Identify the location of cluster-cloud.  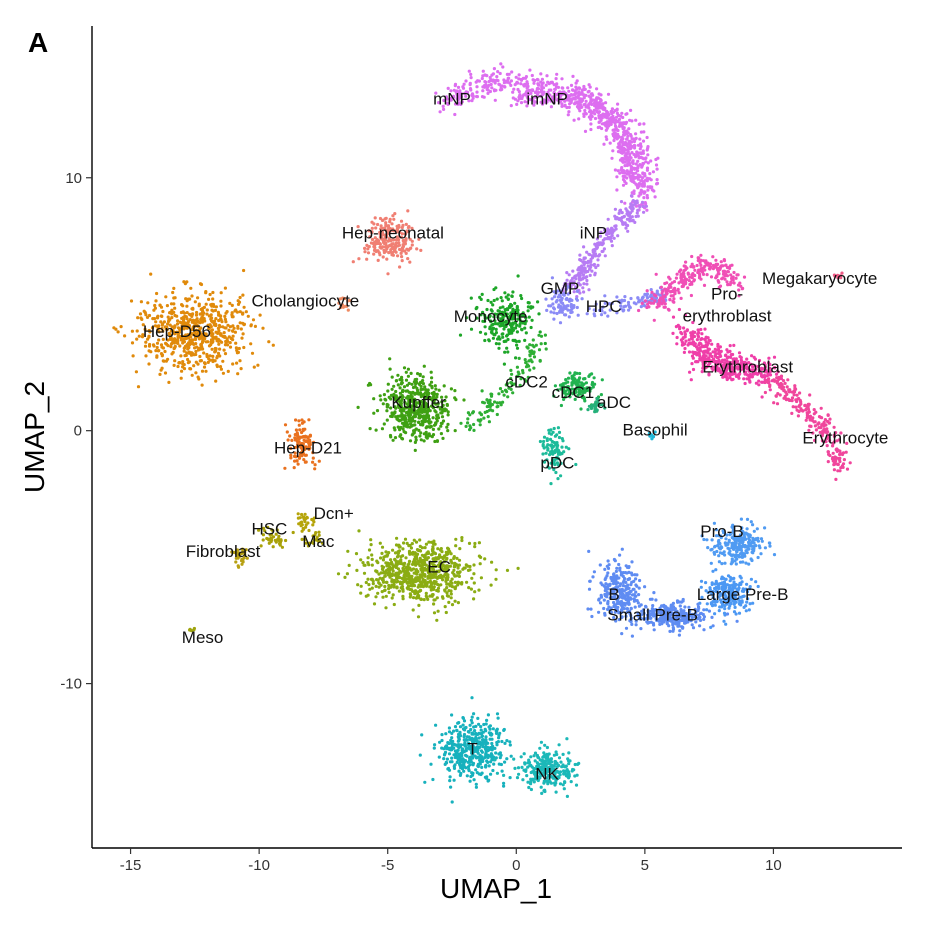
(387, 242).